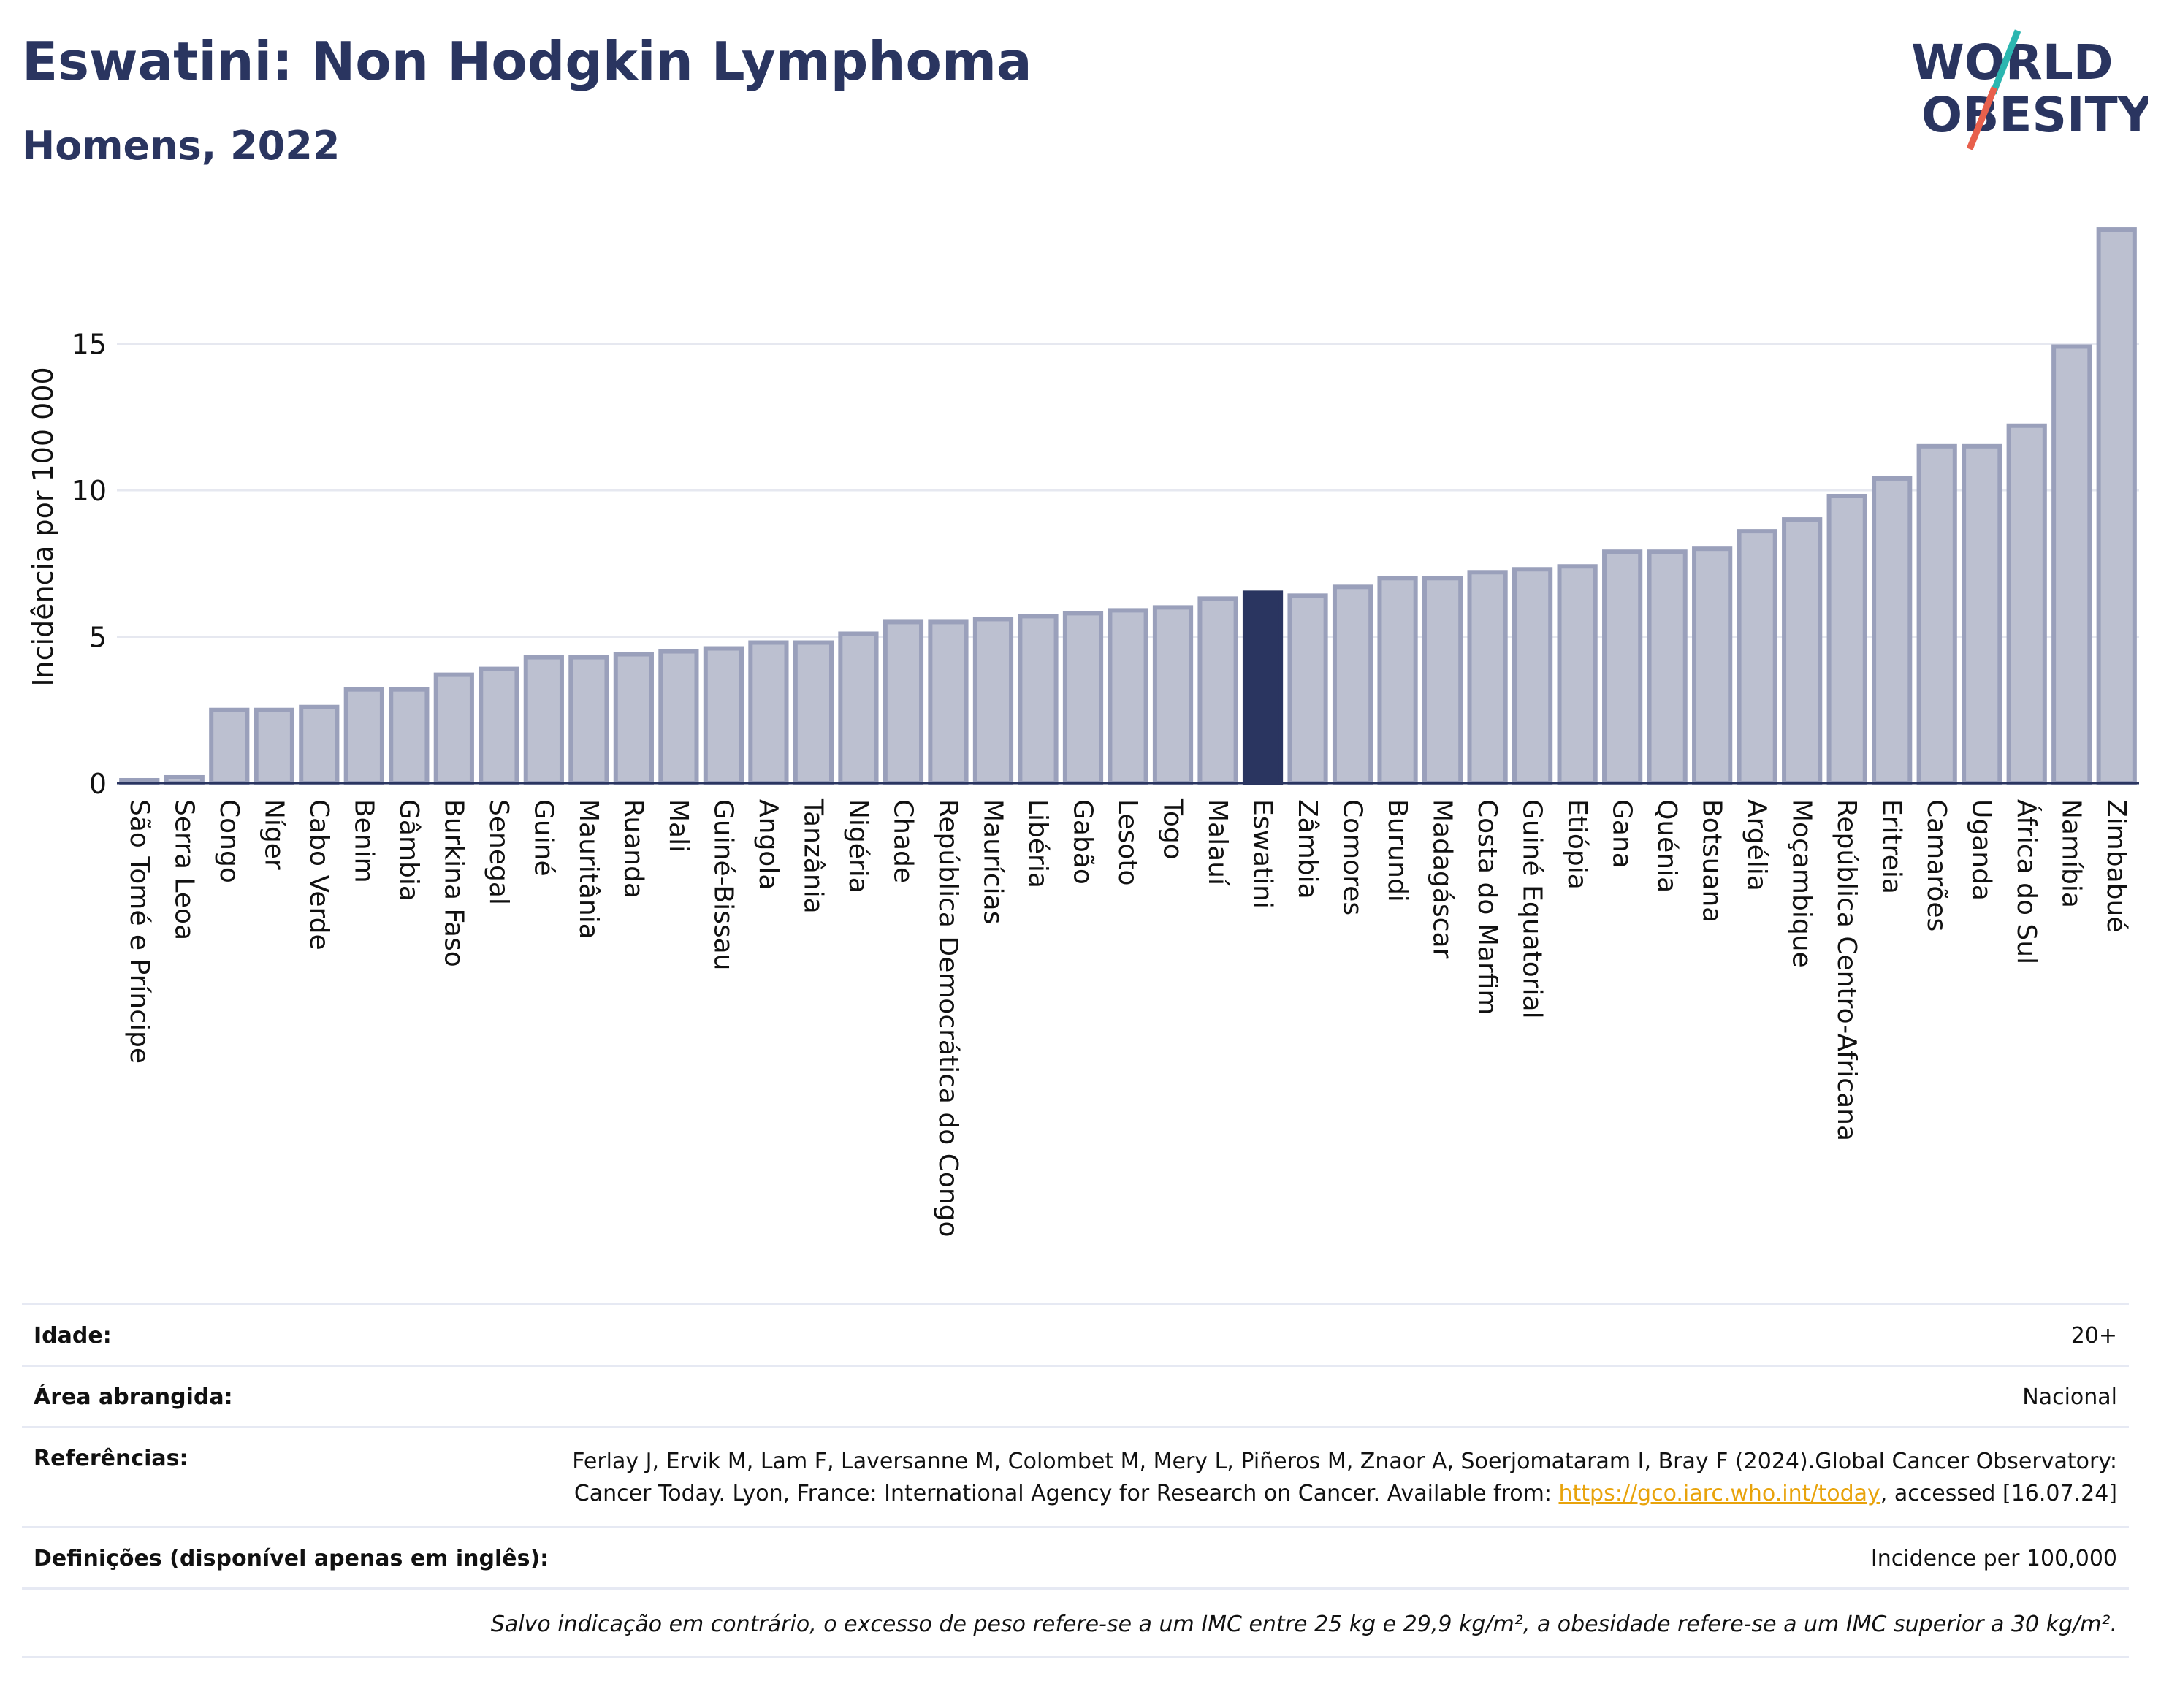 This screenshot has height=1708, width=2161. What do you see at coordinates (319, 874) in the screenshot?
I see `x-tick-label: Cabo Verde` at bounding box center [319, 874].